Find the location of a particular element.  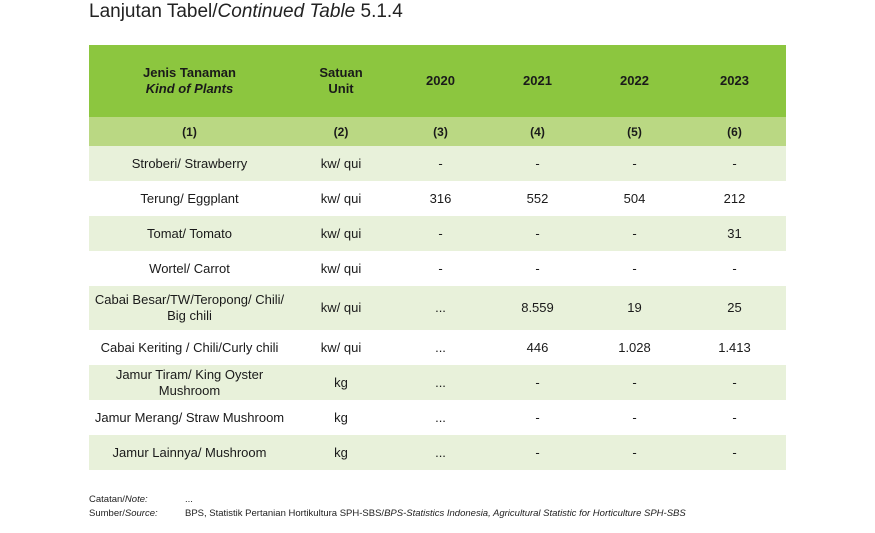

col-number: (6) is located at coordinates (734, 131).